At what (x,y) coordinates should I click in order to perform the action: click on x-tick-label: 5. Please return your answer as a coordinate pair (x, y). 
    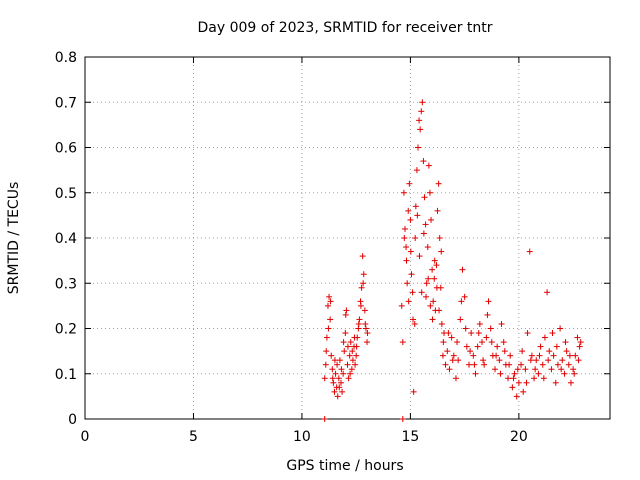
    Looking at the image, I should click on (193, 437).